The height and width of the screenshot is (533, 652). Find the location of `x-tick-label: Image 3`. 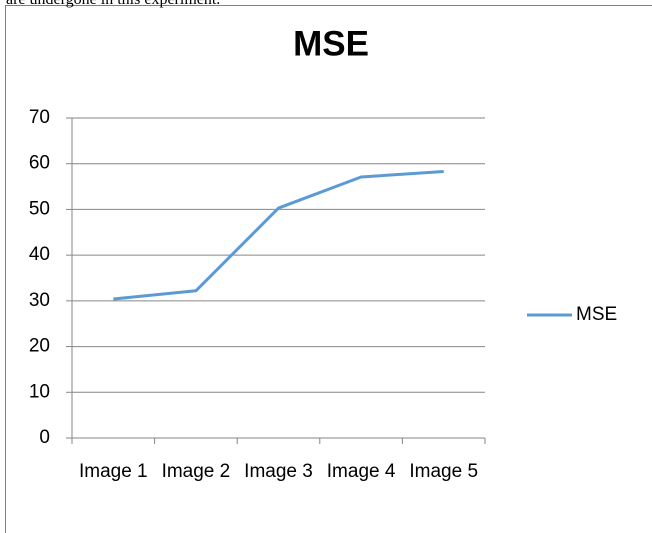

x-tick-label: Image 3 is located at coordinates (278, 471).